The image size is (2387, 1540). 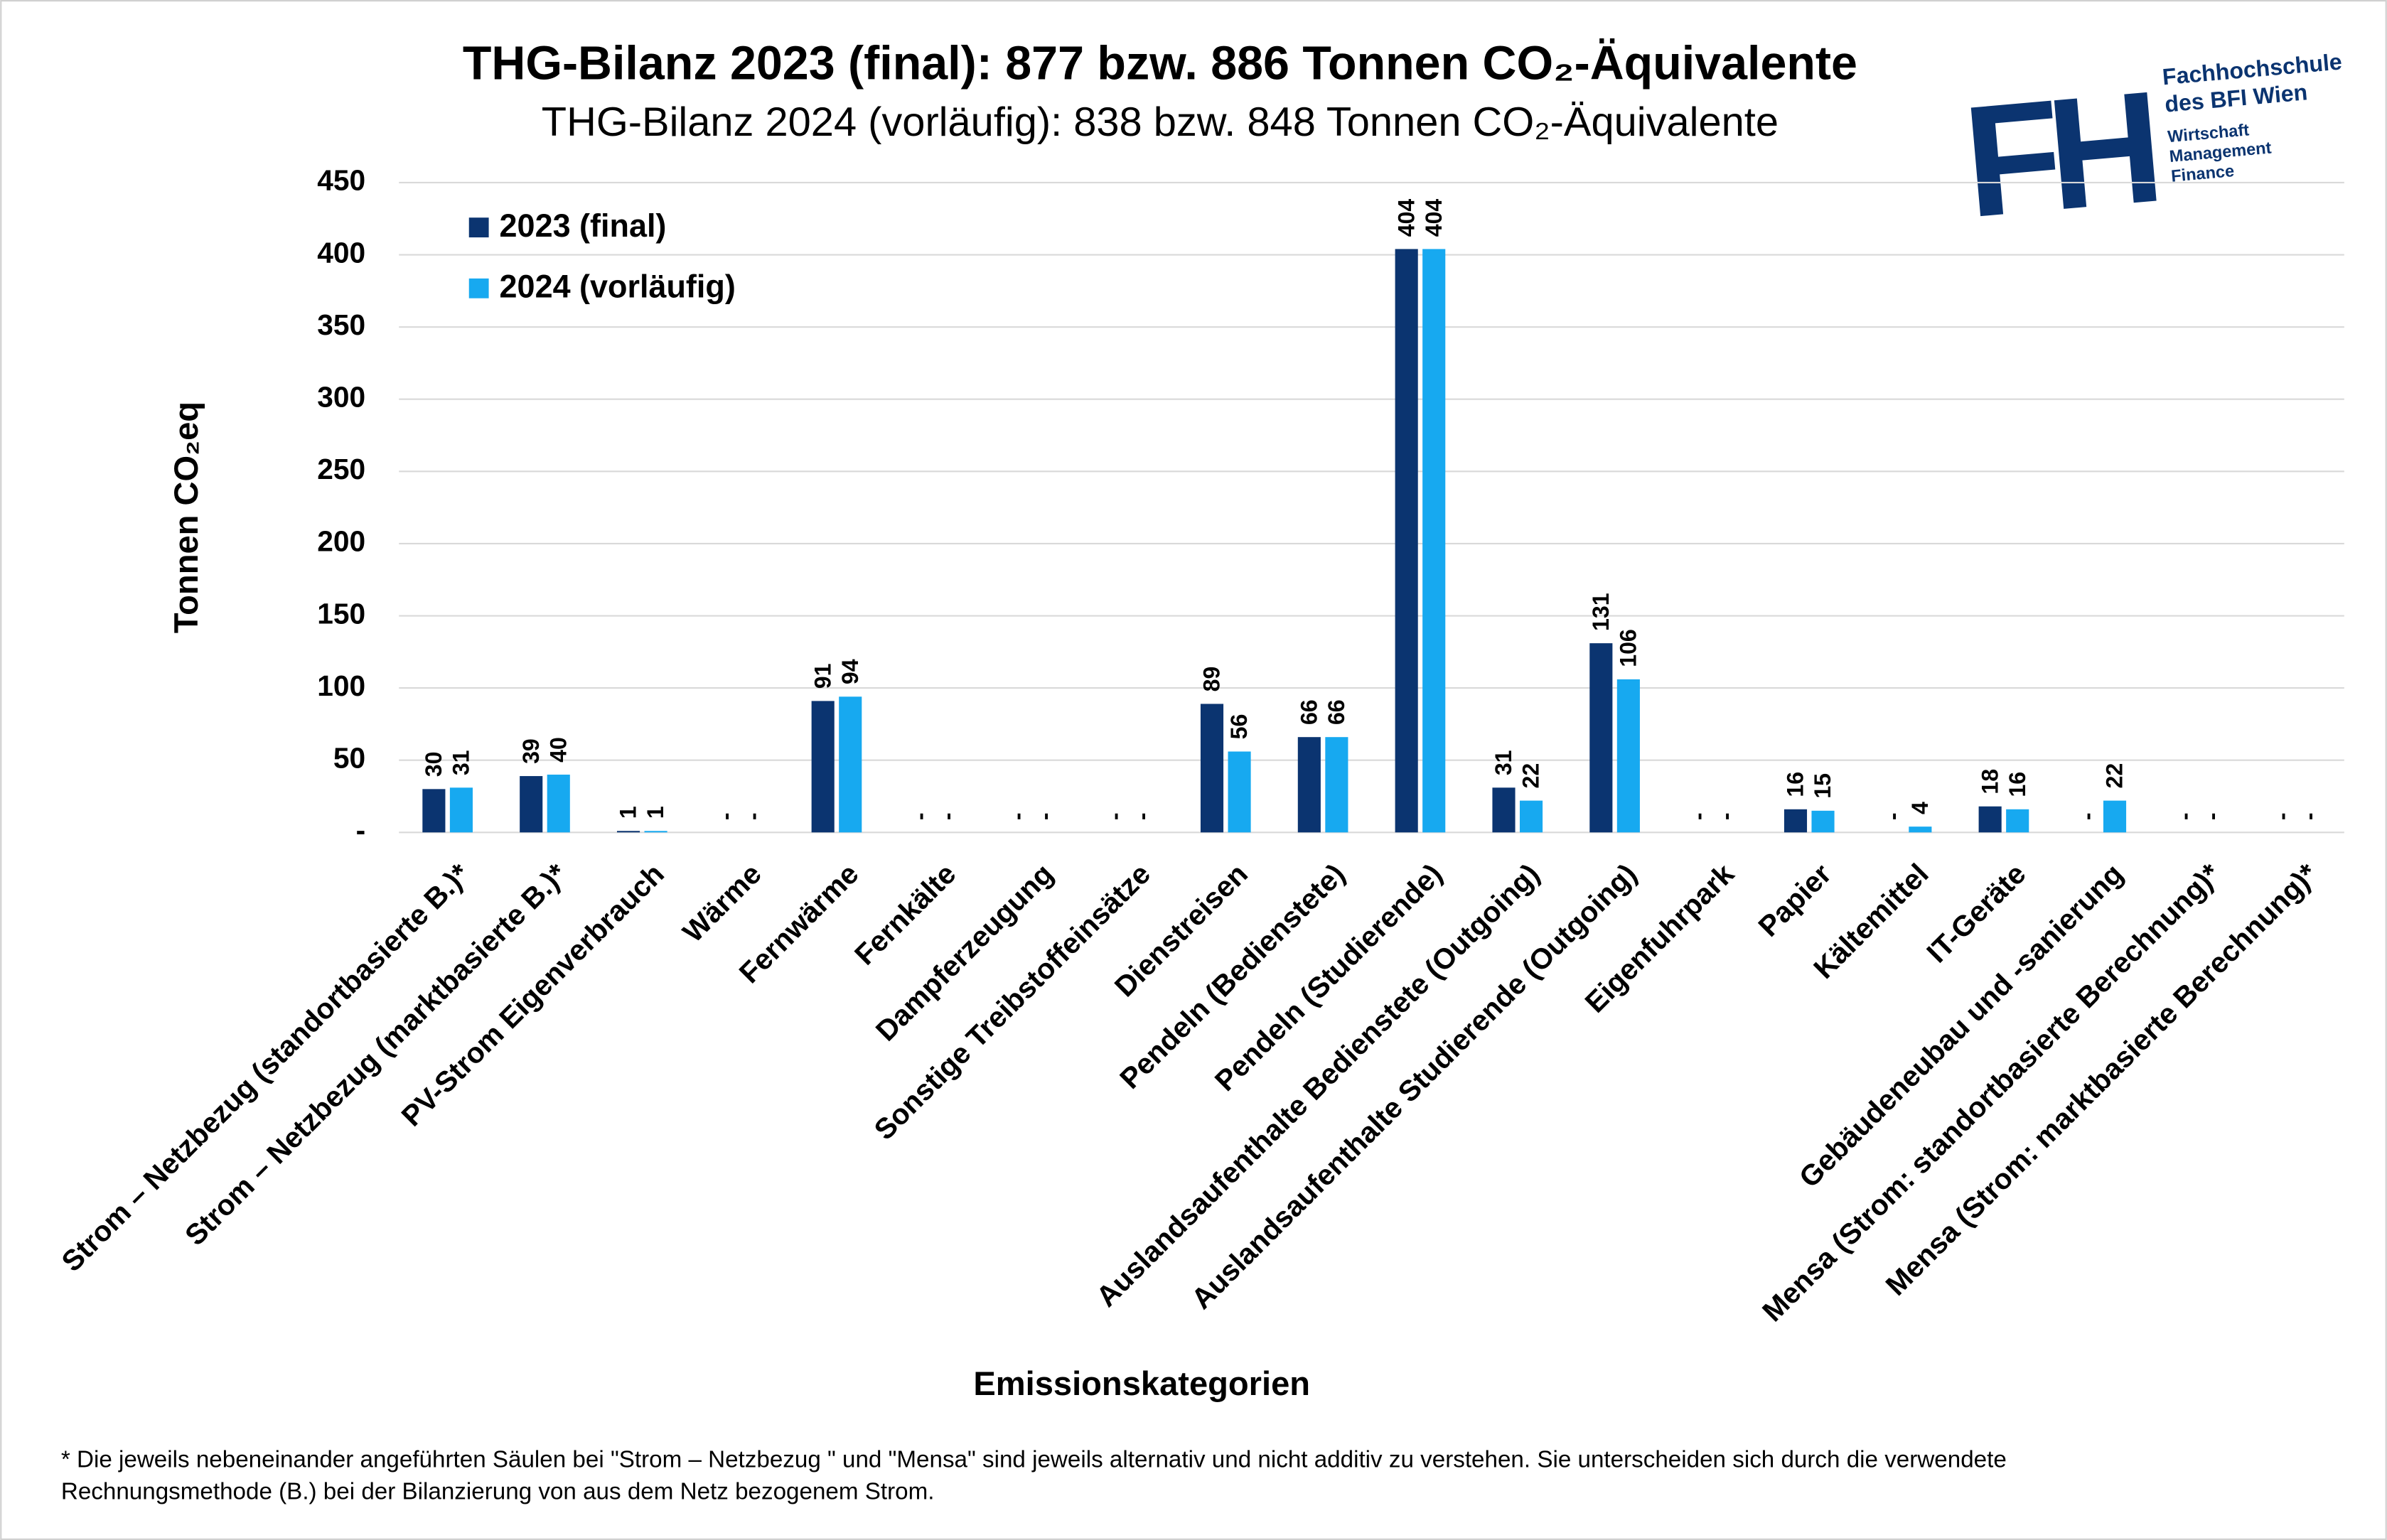 What do you see at coordinates (341, 541) in the screenshot?
I see `y-tick-label: 200` at bounding box center [341, 541].